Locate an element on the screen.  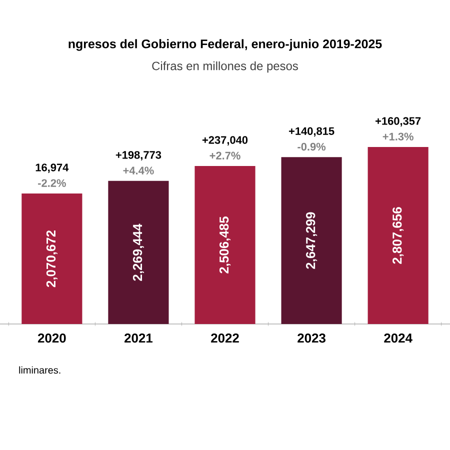
x-tick-label: 2021 is located at coordinates (138, 338).